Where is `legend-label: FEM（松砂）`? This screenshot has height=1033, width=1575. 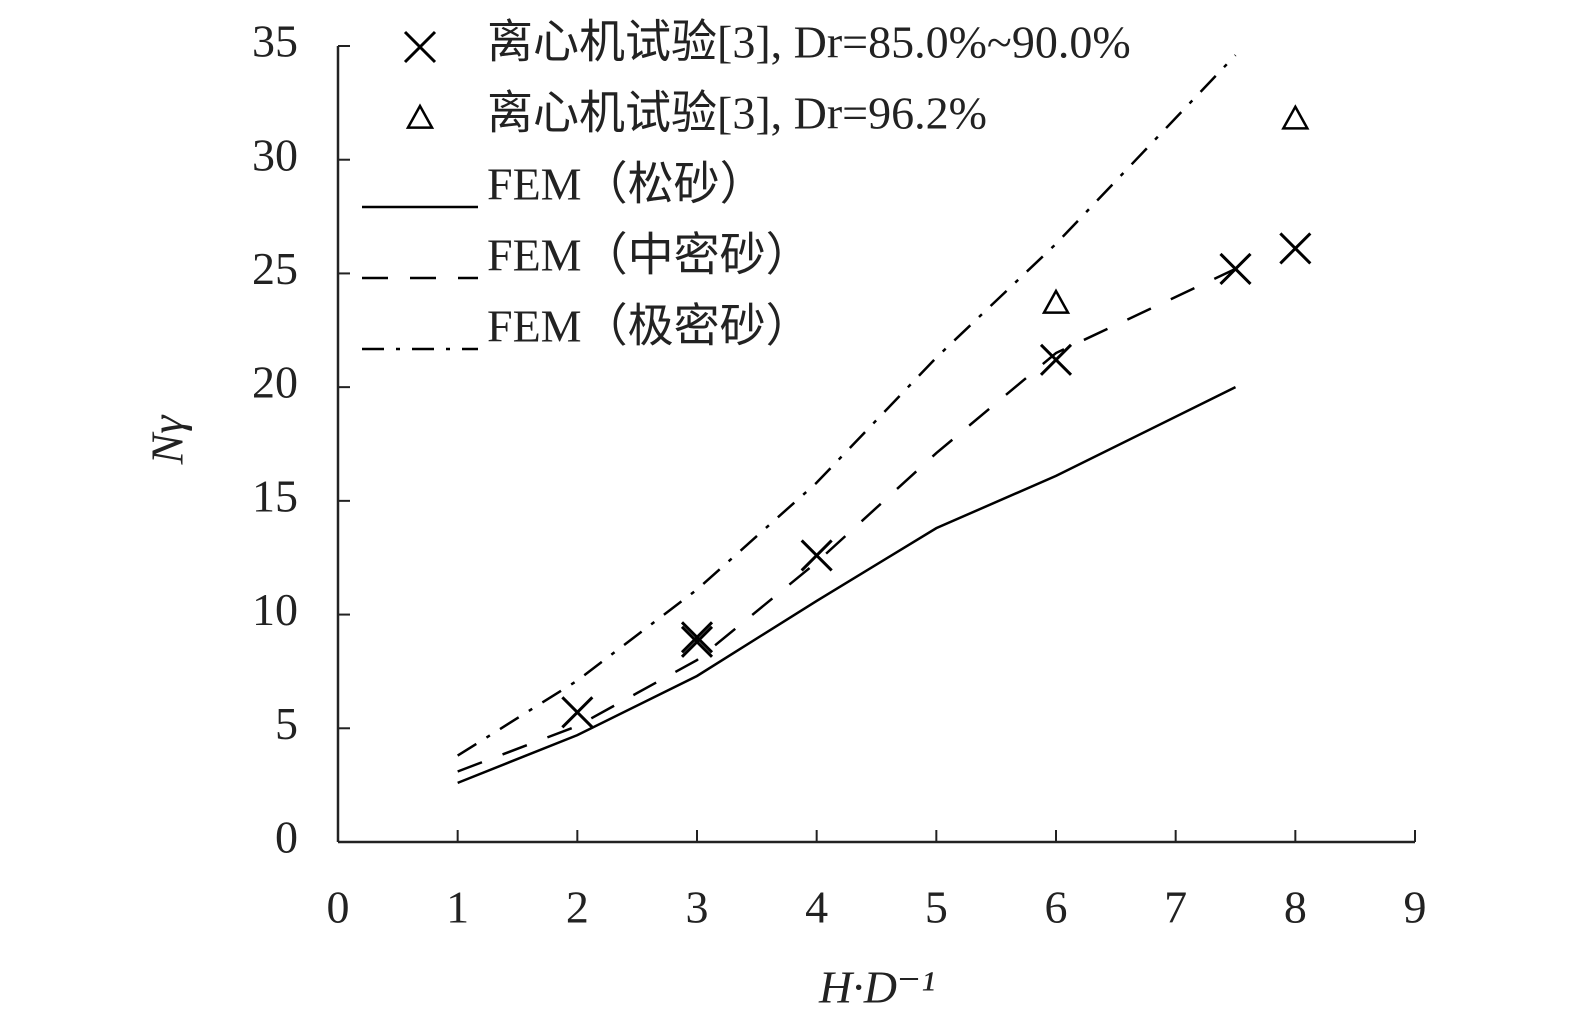 legend-label: FEM（松砂） is located at coordinates (626, 184).